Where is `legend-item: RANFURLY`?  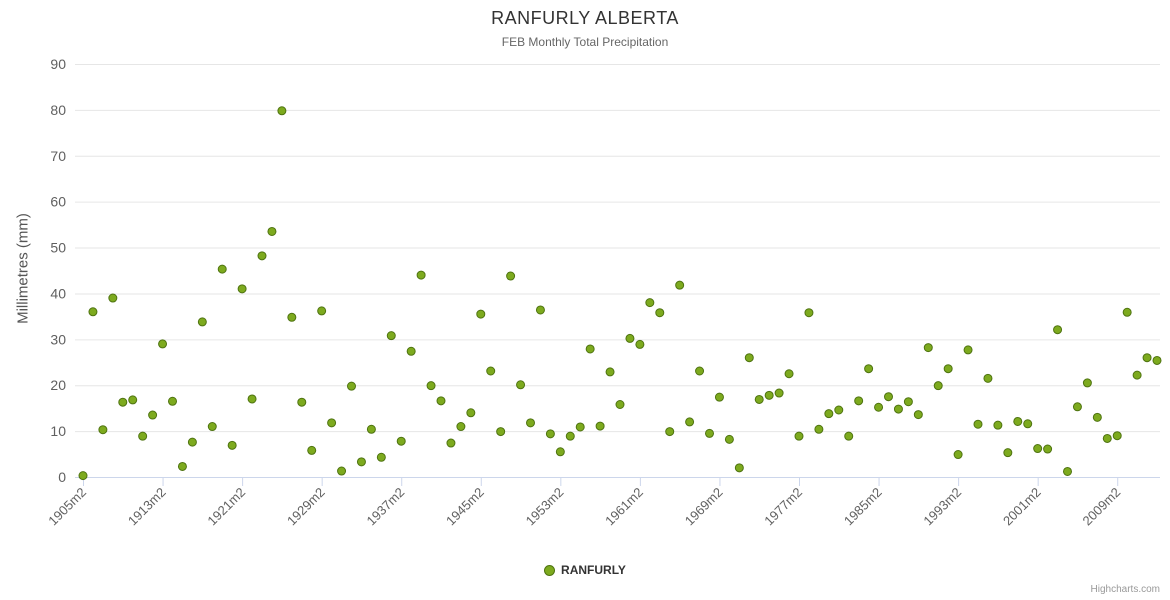 legend-item: RANFURLY is located at coordinates (585, 570).